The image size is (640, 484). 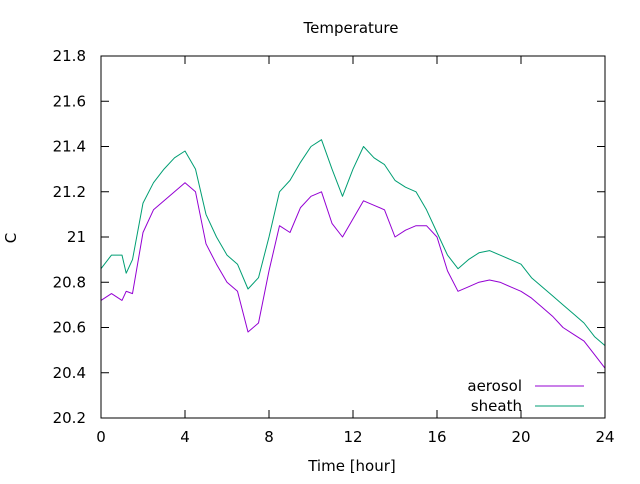 What do you see at coordinates (185, 437) in the screenshot?
I see `x-tick-label: 4` at bounding box center [185, 437].